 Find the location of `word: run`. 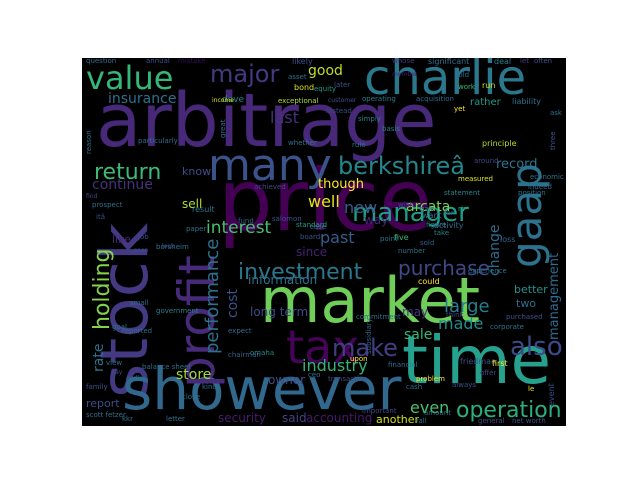

word: run is located at coordinates (489, 85).